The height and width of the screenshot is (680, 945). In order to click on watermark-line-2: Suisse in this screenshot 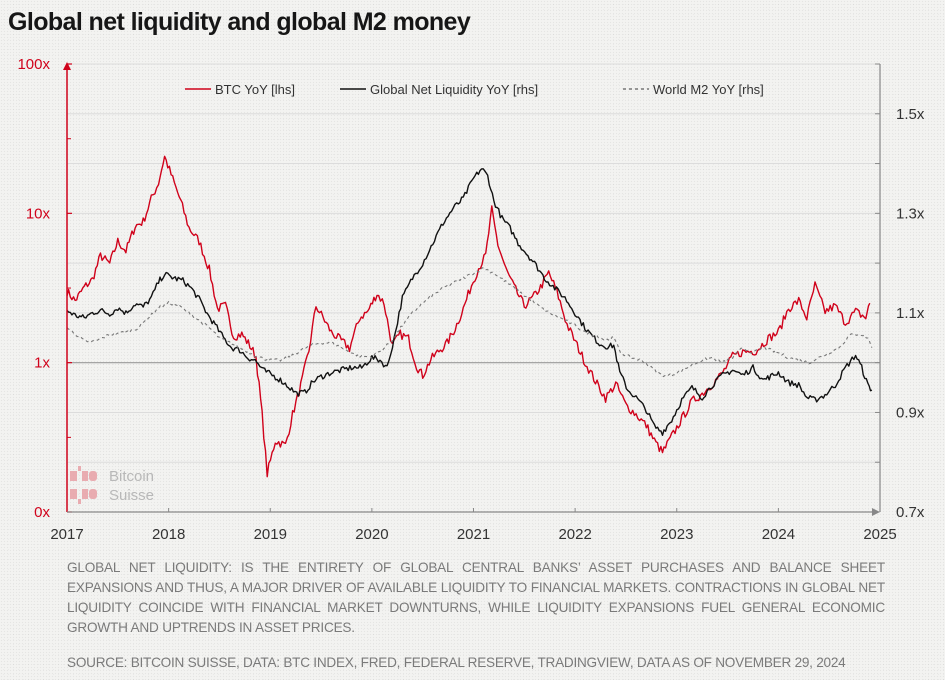, I will do `click(131, 495)`.